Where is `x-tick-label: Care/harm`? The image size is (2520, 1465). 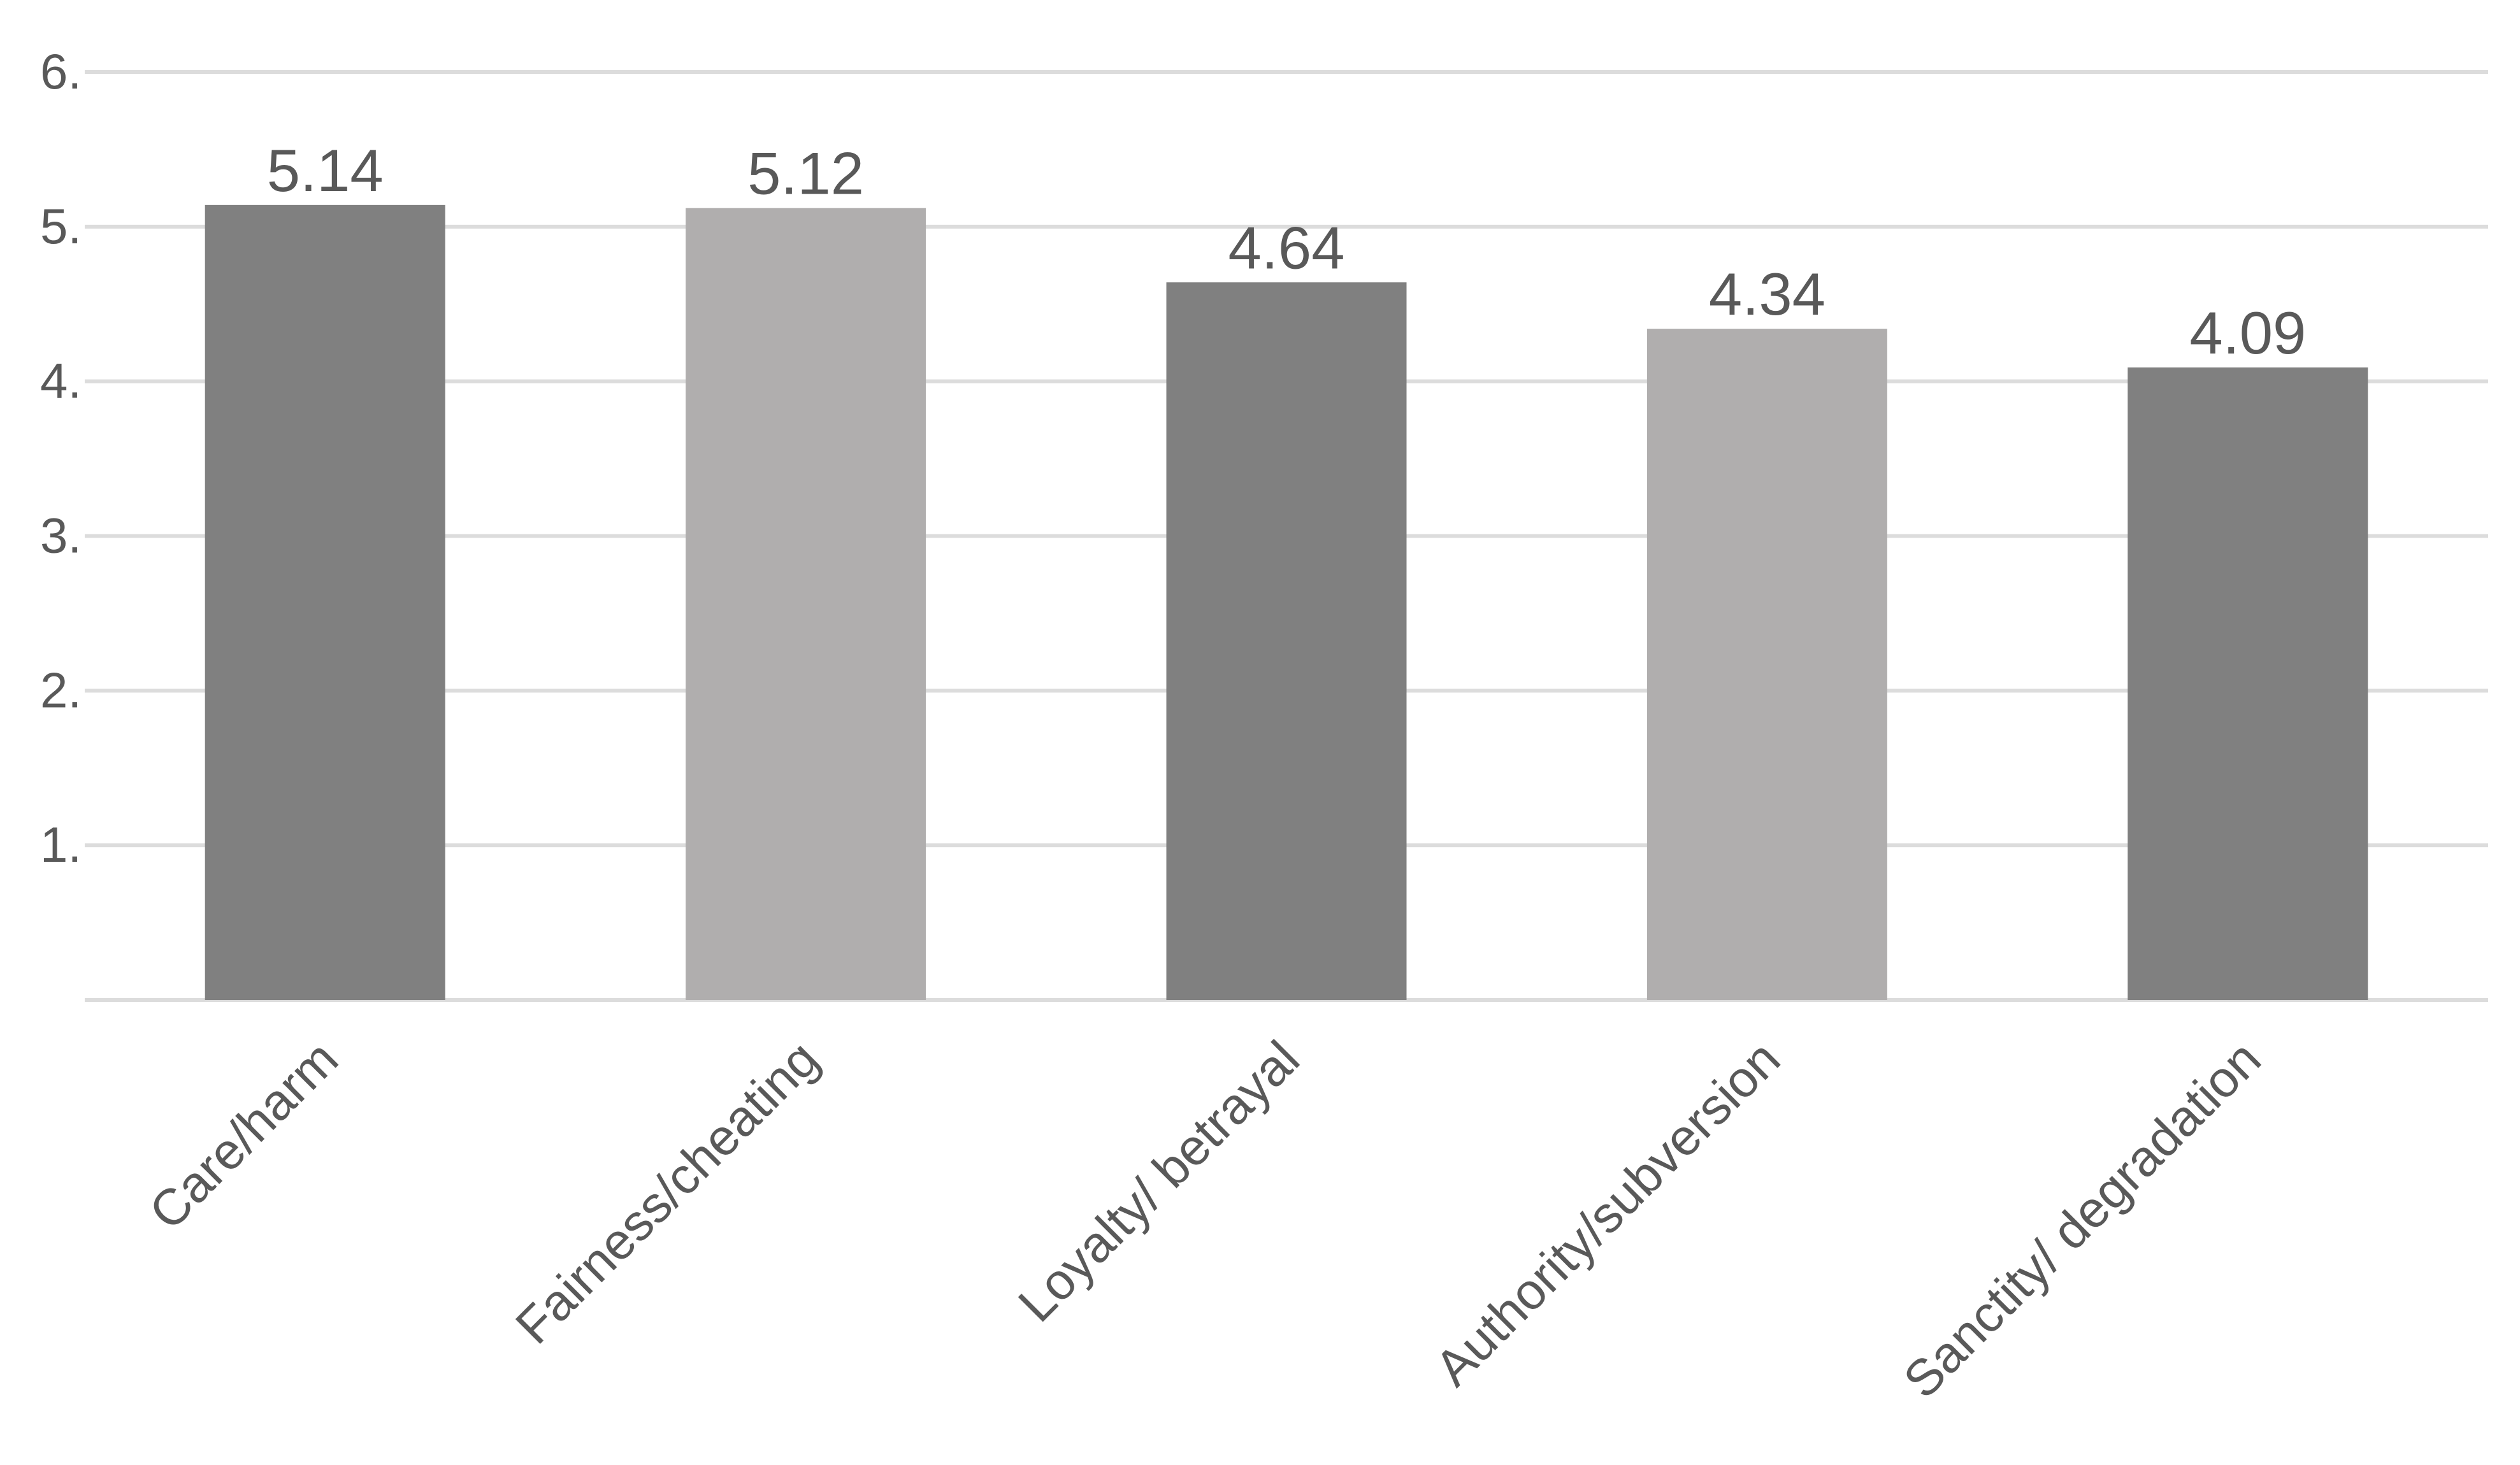
x-tick-label: Care/harm is located at coordinates (243, 1135).